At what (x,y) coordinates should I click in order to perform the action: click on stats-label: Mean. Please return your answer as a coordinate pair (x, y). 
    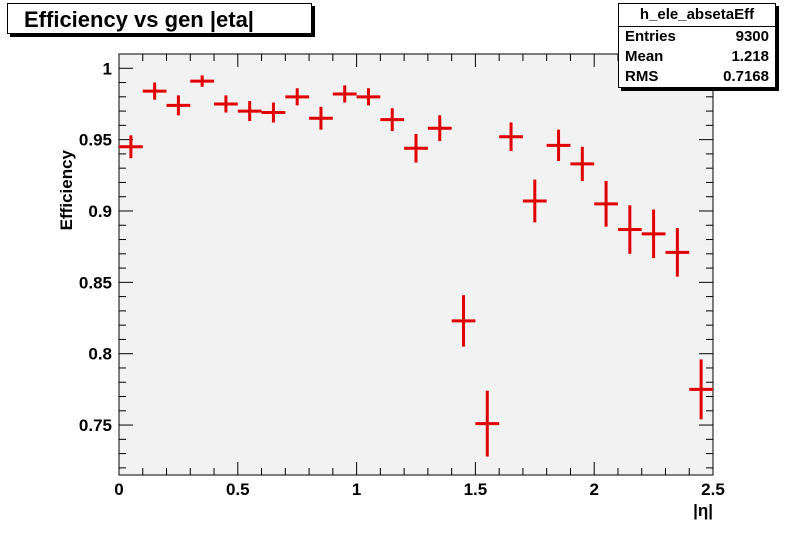
    Looking at the image, I should click on (644, 56).